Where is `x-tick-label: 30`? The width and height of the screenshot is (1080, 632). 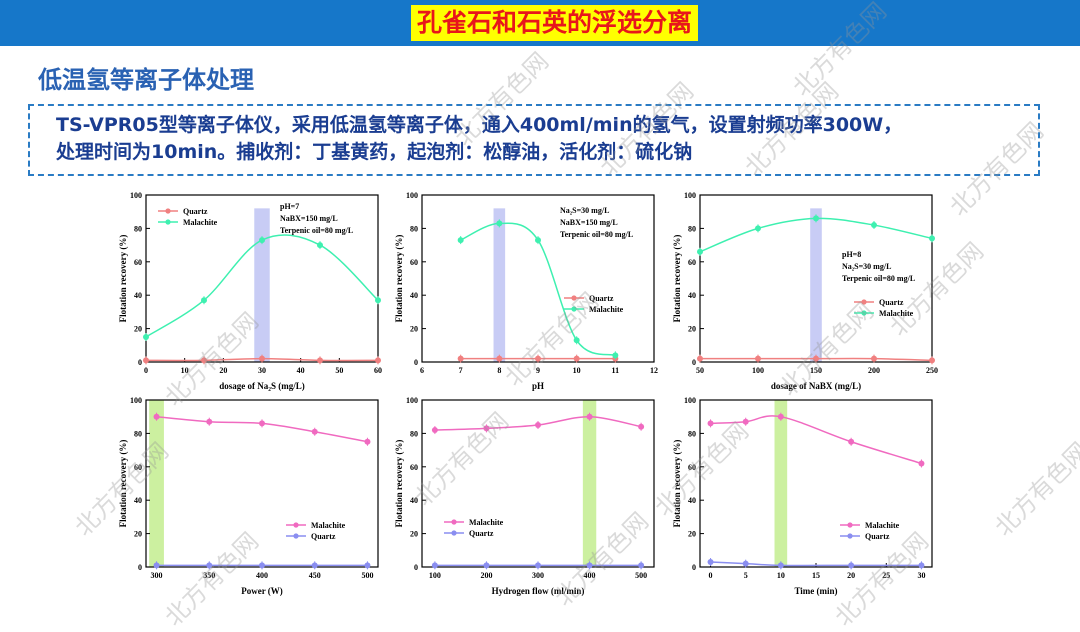
x-tick-label: 30 is located at coordinates (921, 575).